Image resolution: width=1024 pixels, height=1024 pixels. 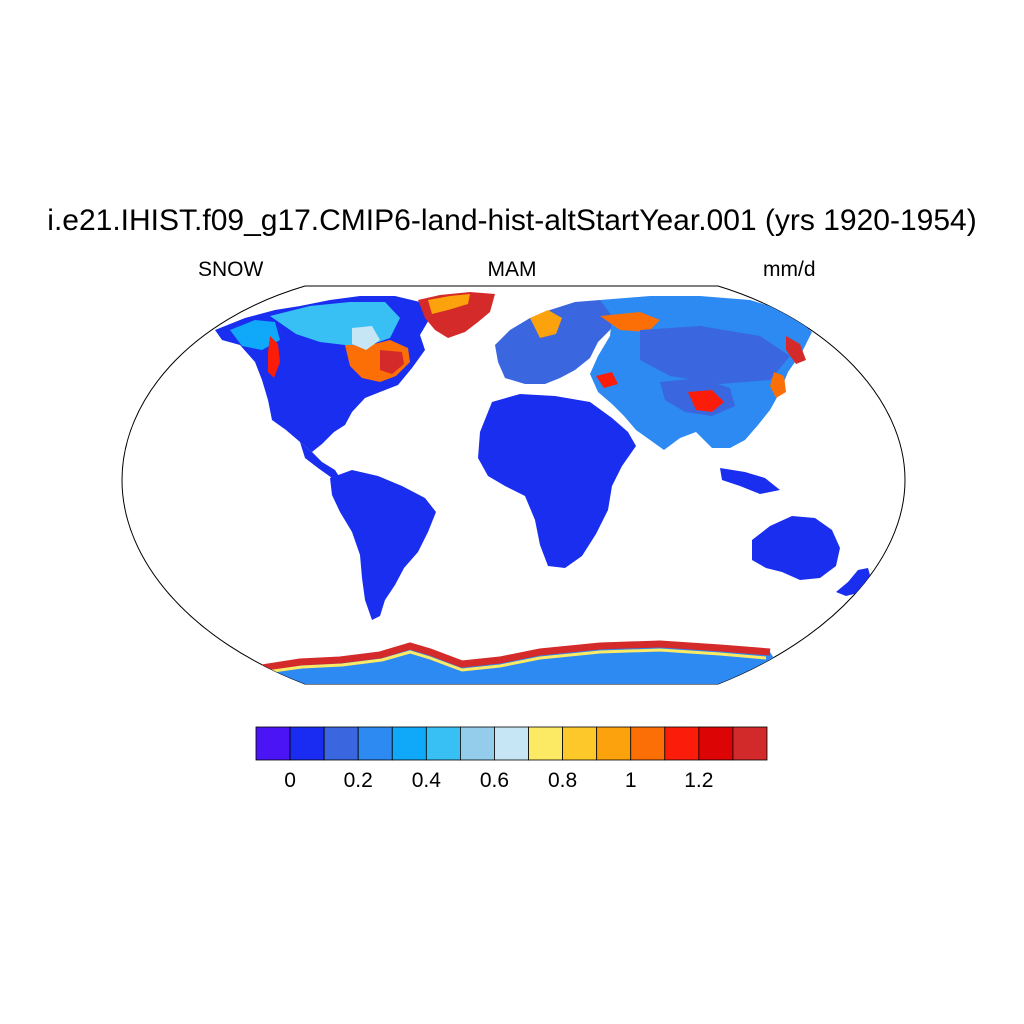 I want to click on variable-label: SNOW, so click(x=231, y=269).